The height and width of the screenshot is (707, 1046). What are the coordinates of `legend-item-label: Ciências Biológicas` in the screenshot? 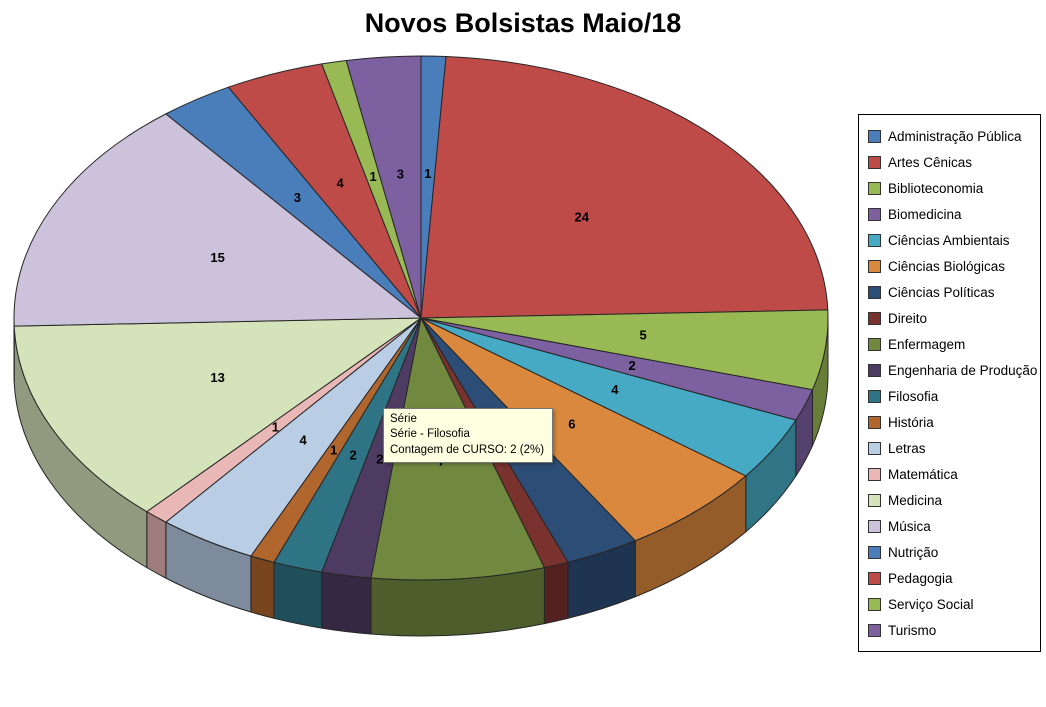 It's located at (947, 266).